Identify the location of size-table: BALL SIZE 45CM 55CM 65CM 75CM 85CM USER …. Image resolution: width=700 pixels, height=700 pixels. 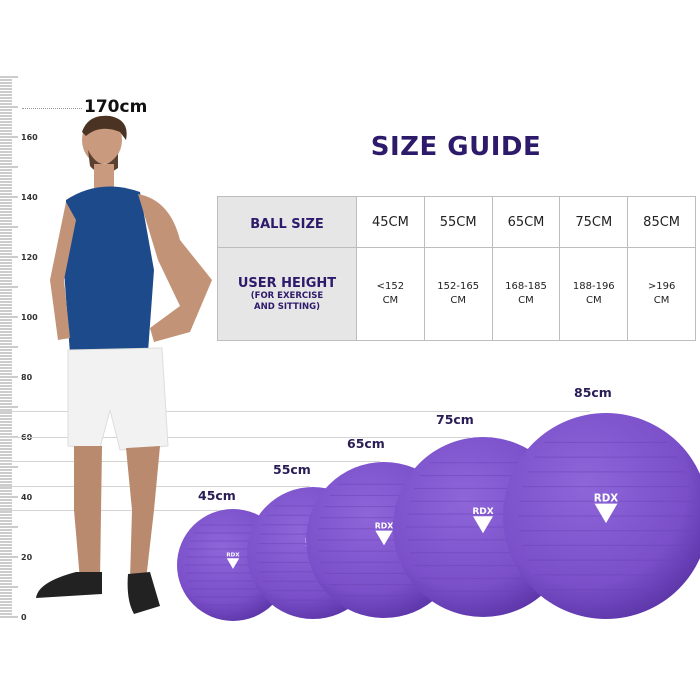
(456, 268).